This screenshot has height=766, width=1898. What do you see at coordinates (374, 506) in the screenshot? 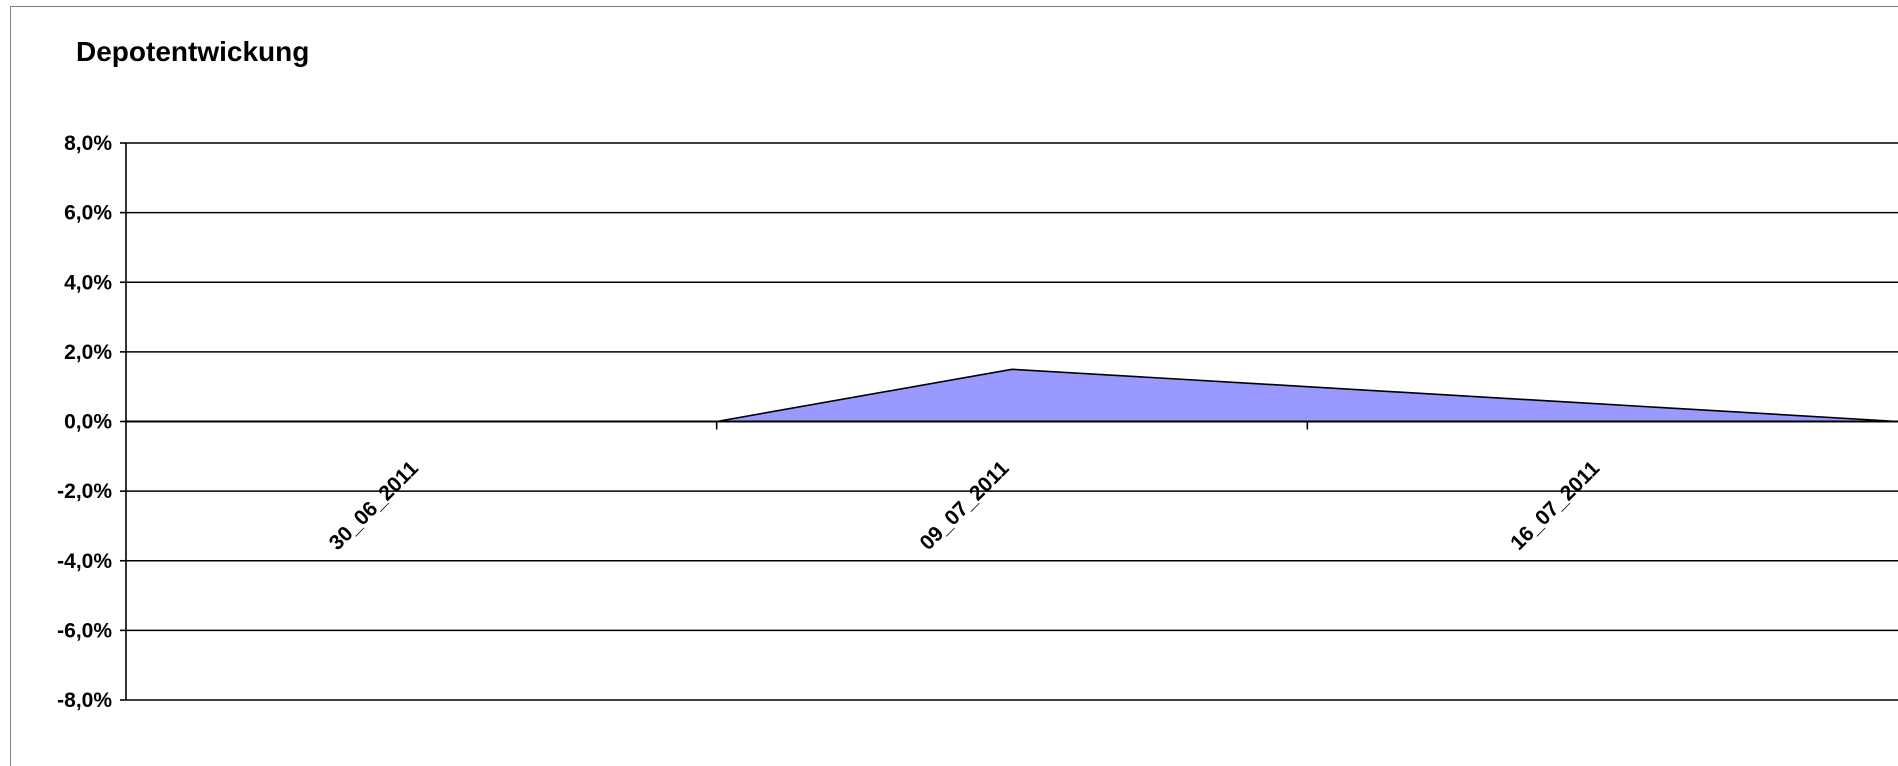
I see `x-tick-label: 30_06_2011` at bounding box center [374, 506].